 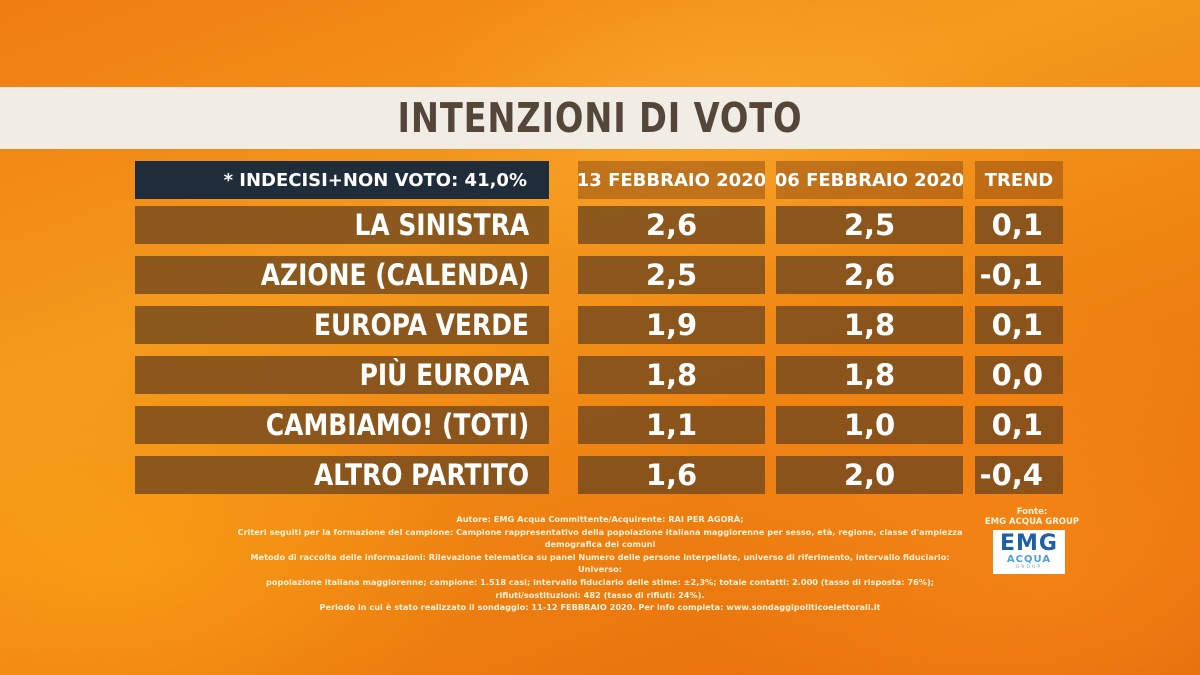 I want to click on trend-value: -0,4, so click(x=1019, y=475).